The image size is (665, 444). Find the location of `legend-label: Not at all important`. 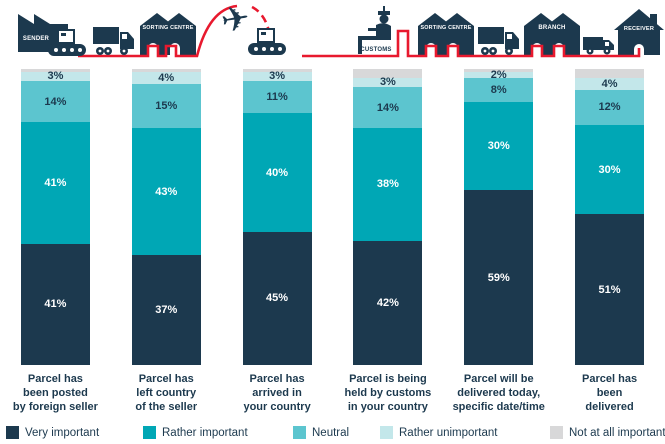

legend-label: Not at all important is located at coordinates (617, 432).